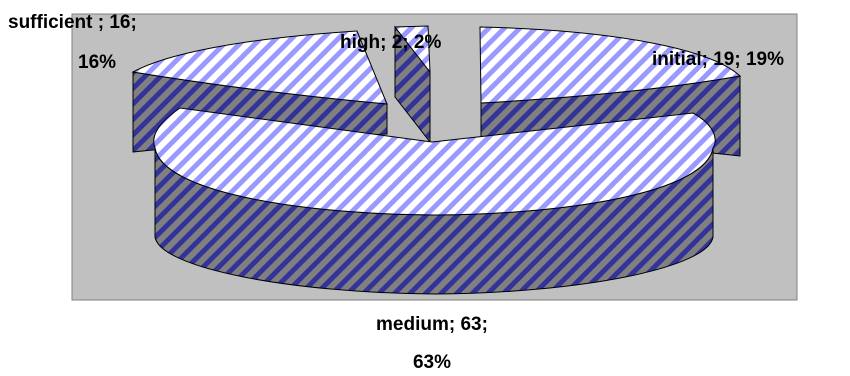  Describe the element at coordinates (97, 62) in the screenshot. I see `label-sufficient-line2: 16%` at that location.